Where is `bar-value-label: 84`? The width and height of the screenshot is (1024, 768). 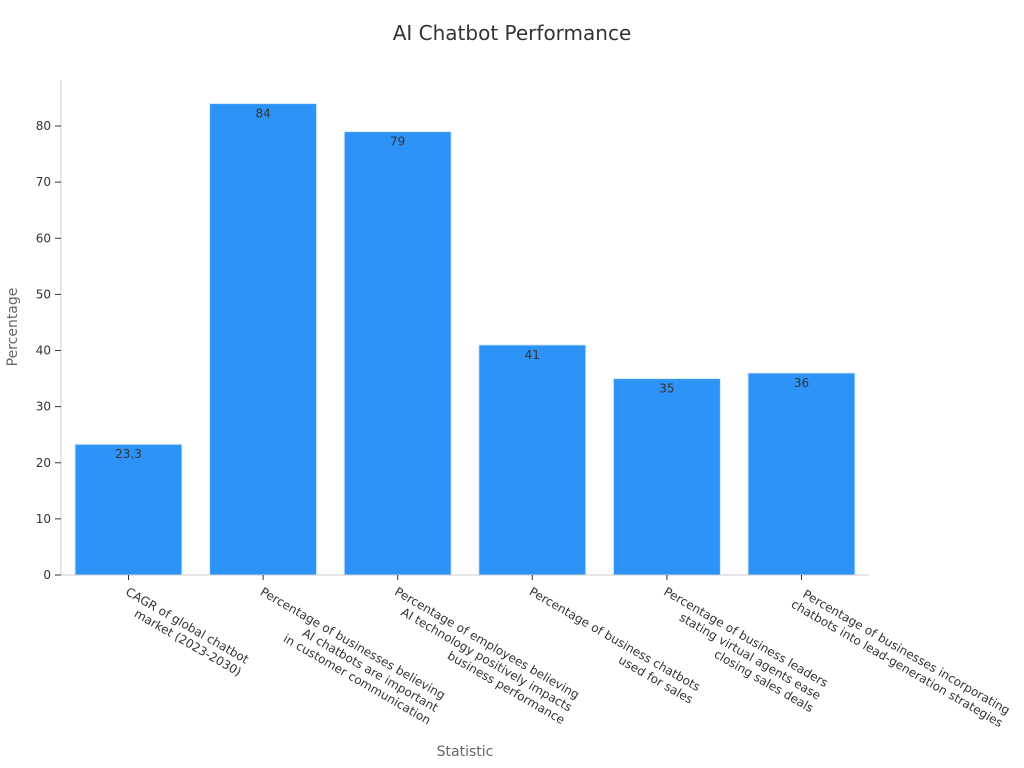
bar-value-label: 84 is located at coordinates (262, 114).